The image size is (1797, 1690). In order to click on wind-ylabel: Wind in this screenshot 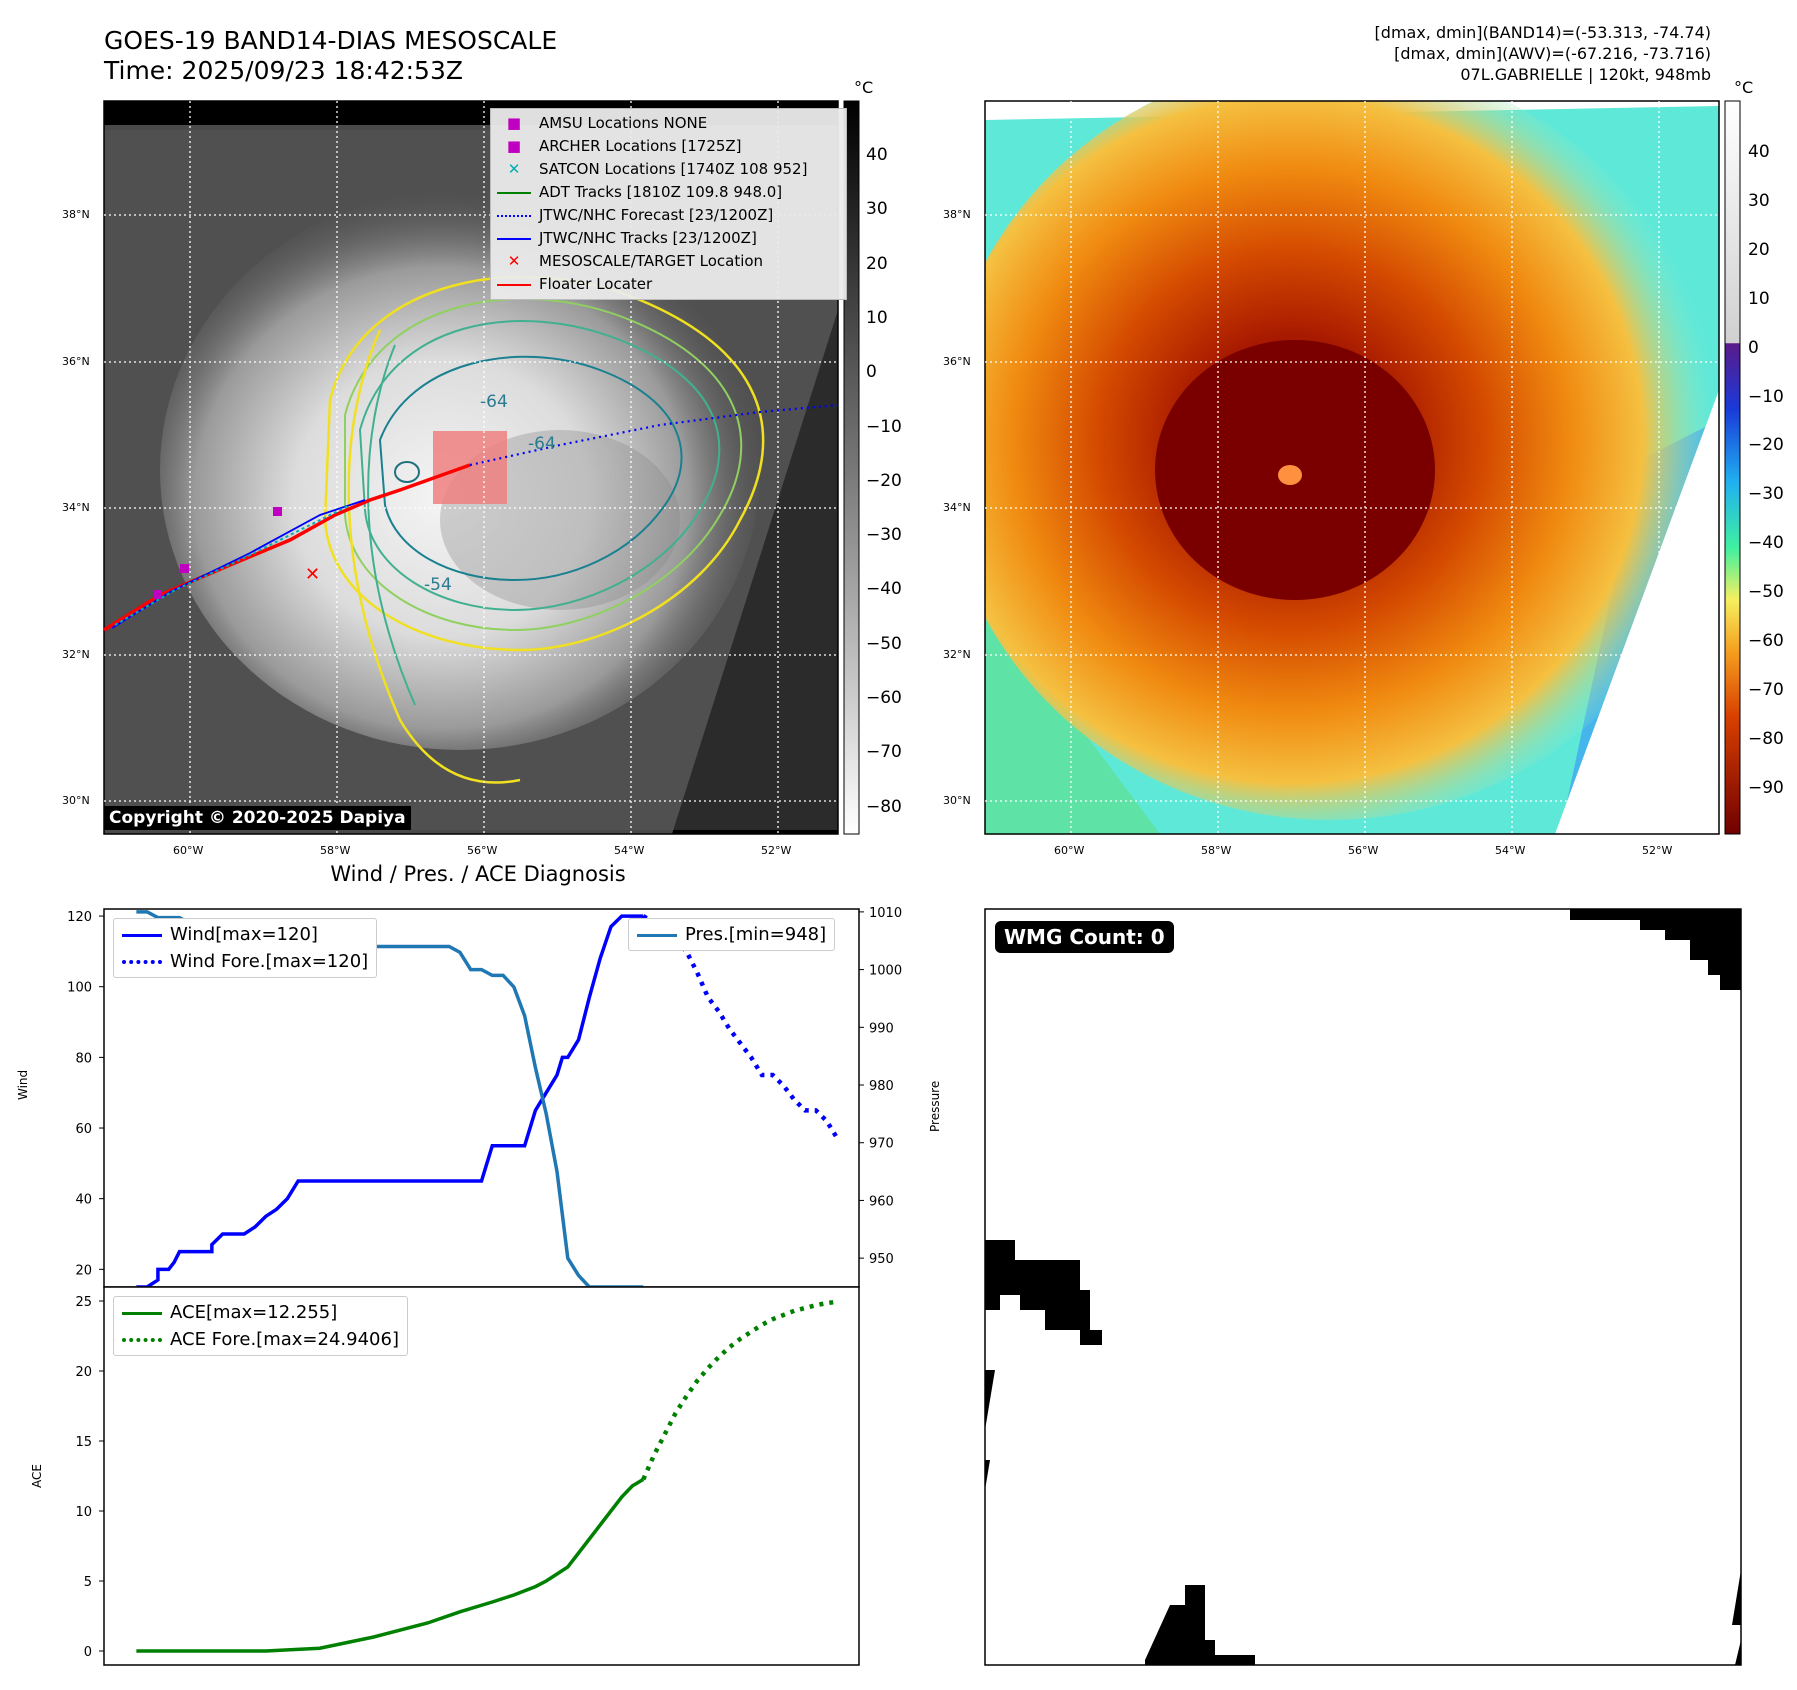, I will do `click(23, 1084)`.